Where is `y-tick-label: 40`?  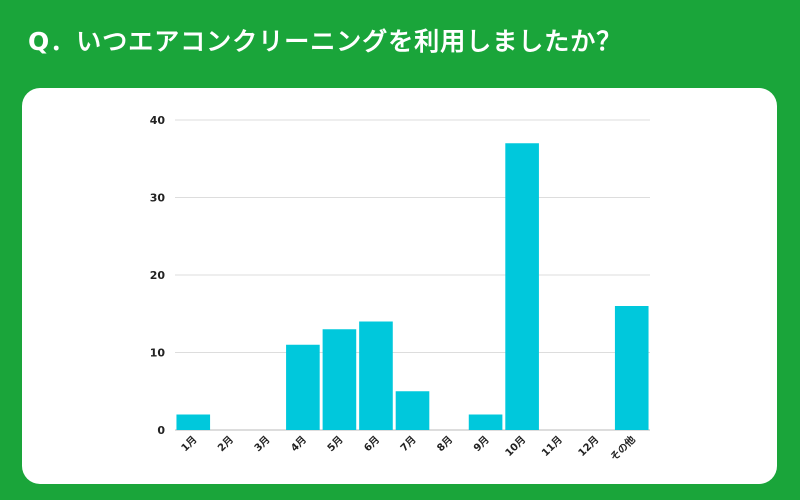
y-tick-label: 40 is located at coordinates (158, 120).